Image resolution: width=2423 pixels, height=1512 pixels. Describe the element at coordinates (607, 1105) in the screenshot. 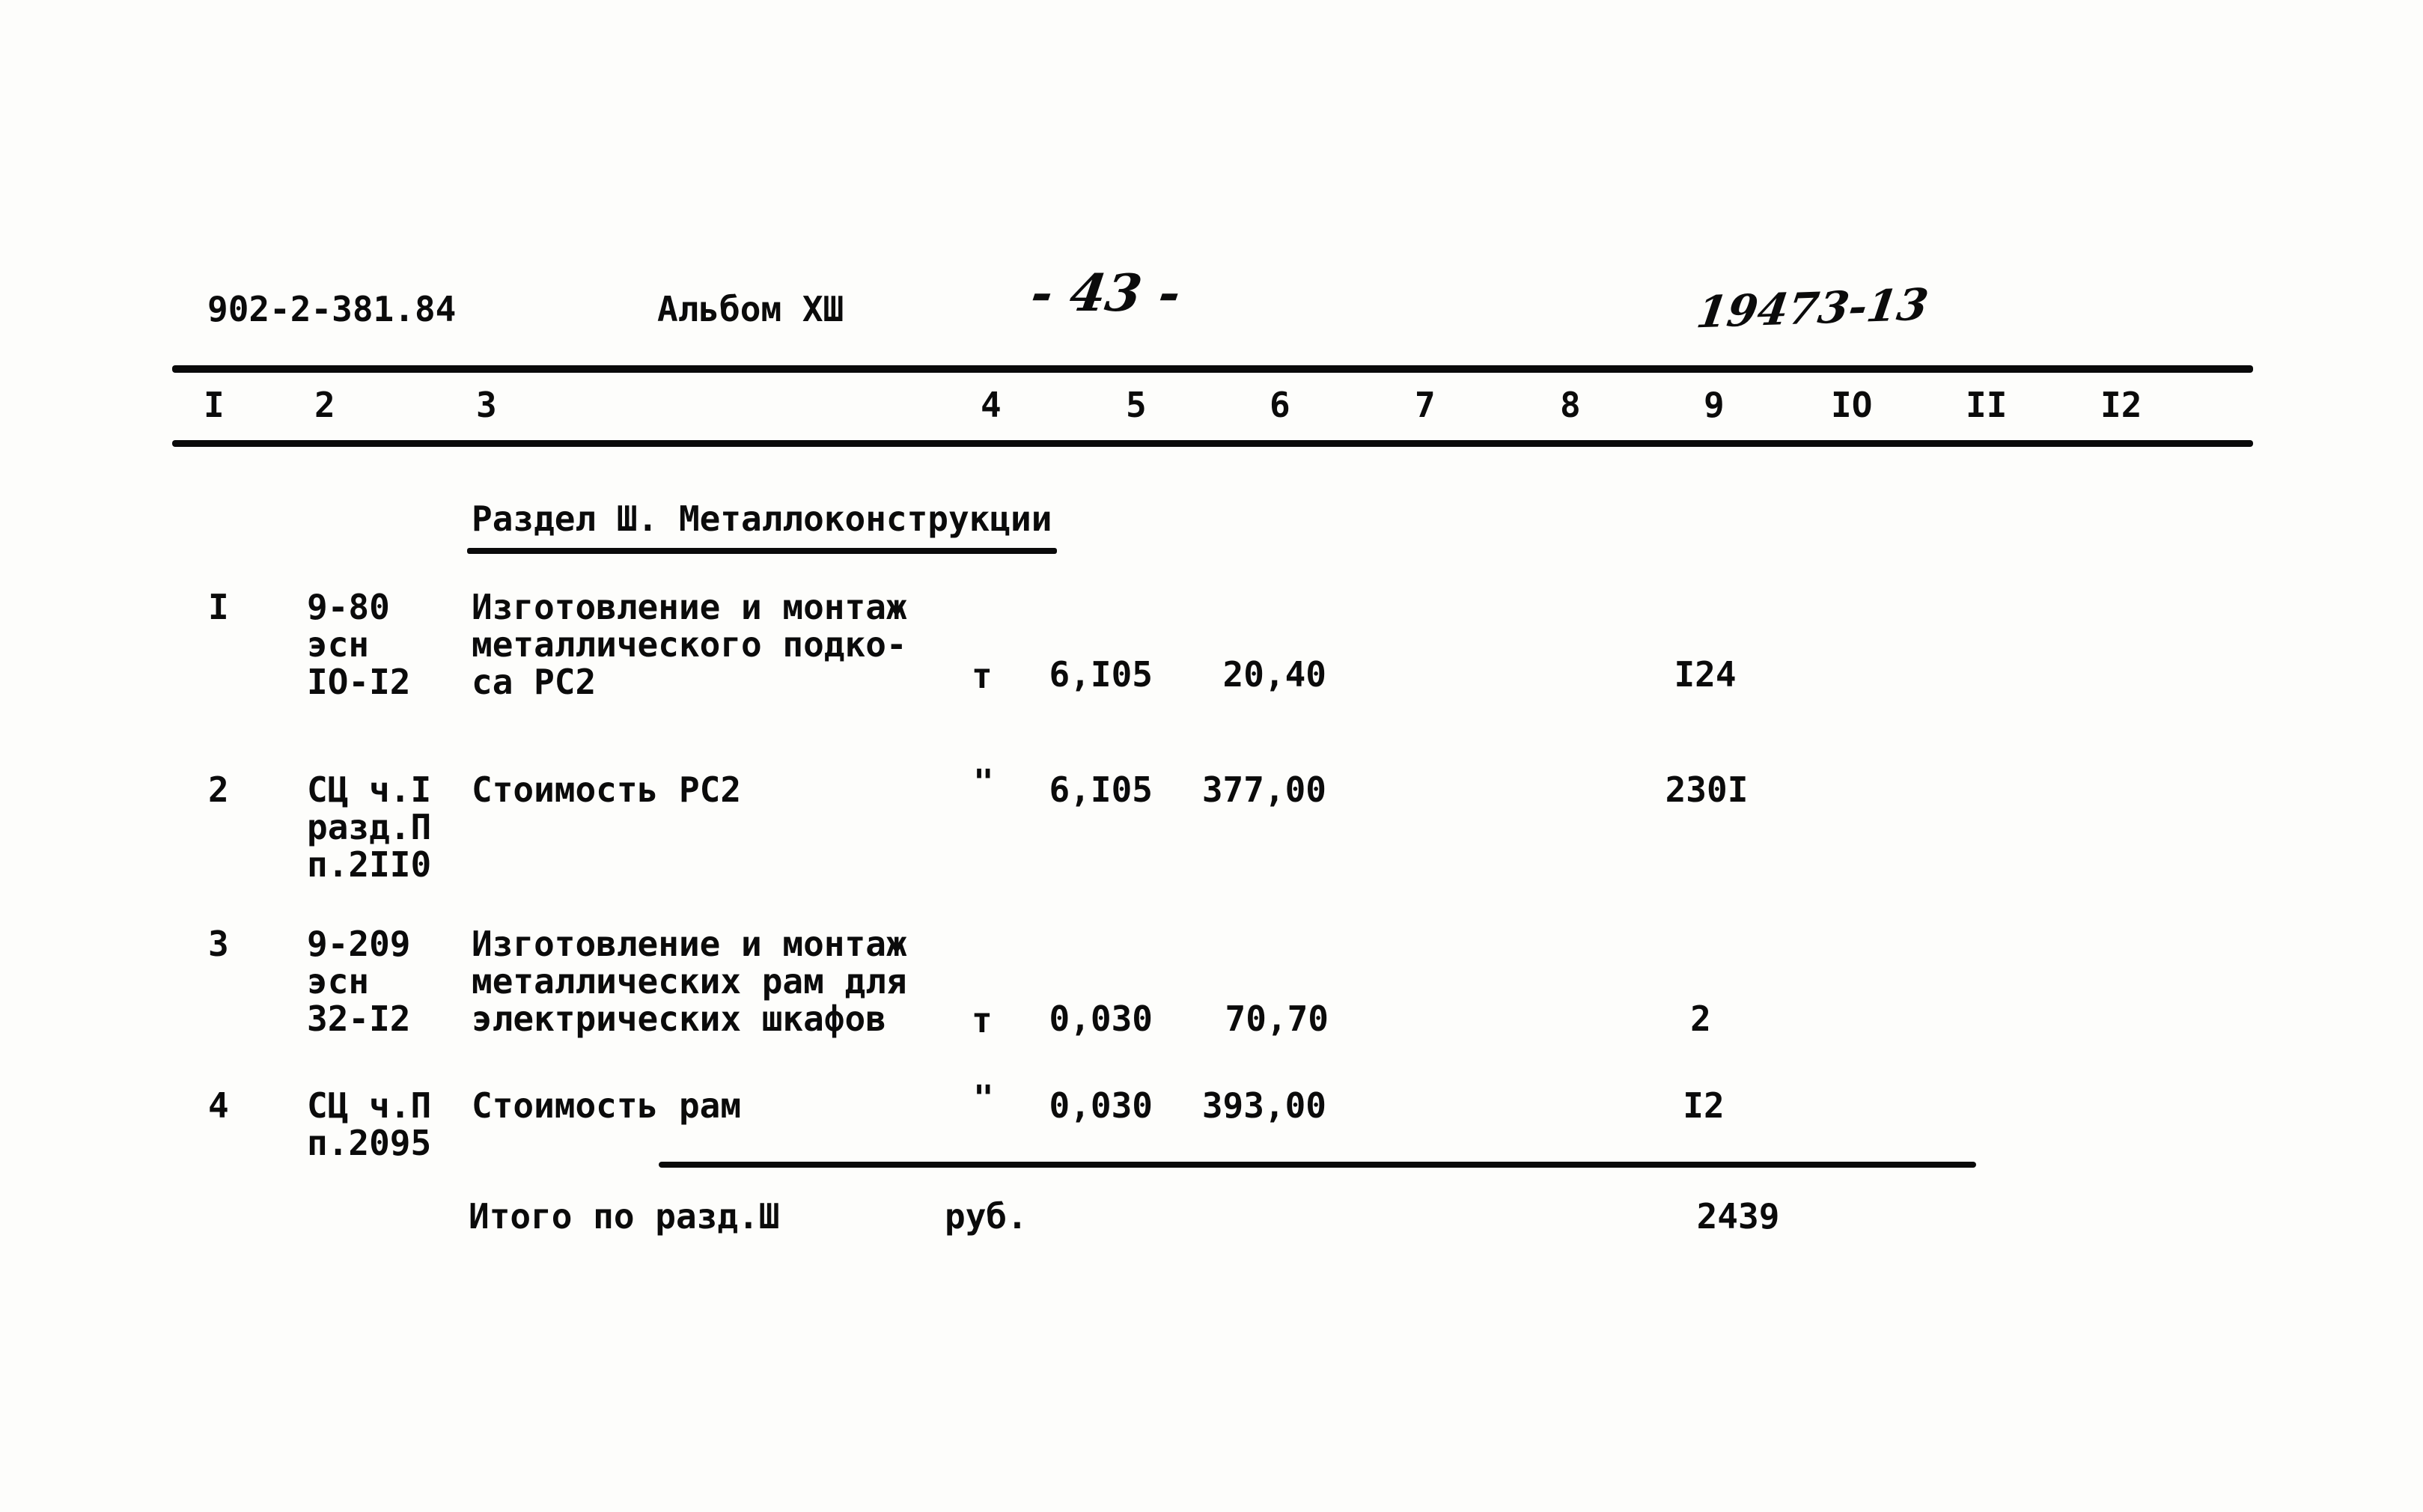

I see `row-name-cell: Стоимость рам` at that location.